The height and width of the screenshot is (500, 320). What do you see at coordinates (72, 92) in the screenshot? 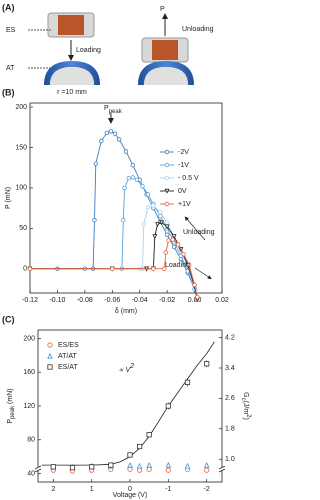
I see `label-radius: r =10 mm` at bounding box center [72, 92].